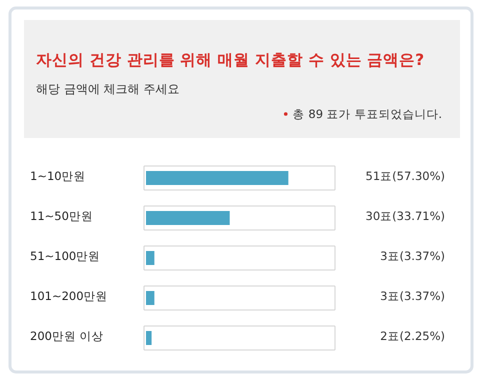 The height and width of the screenshot is (382, 480). I want to click on y-tick-label: 51~100만원, so click(65, 256).